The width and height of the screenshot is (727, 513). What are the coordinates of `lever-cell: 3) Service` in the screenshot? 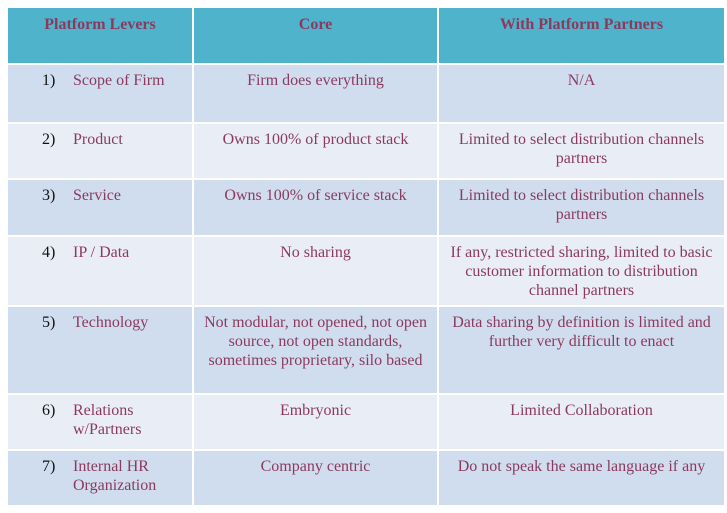 It's located at (100, 207).